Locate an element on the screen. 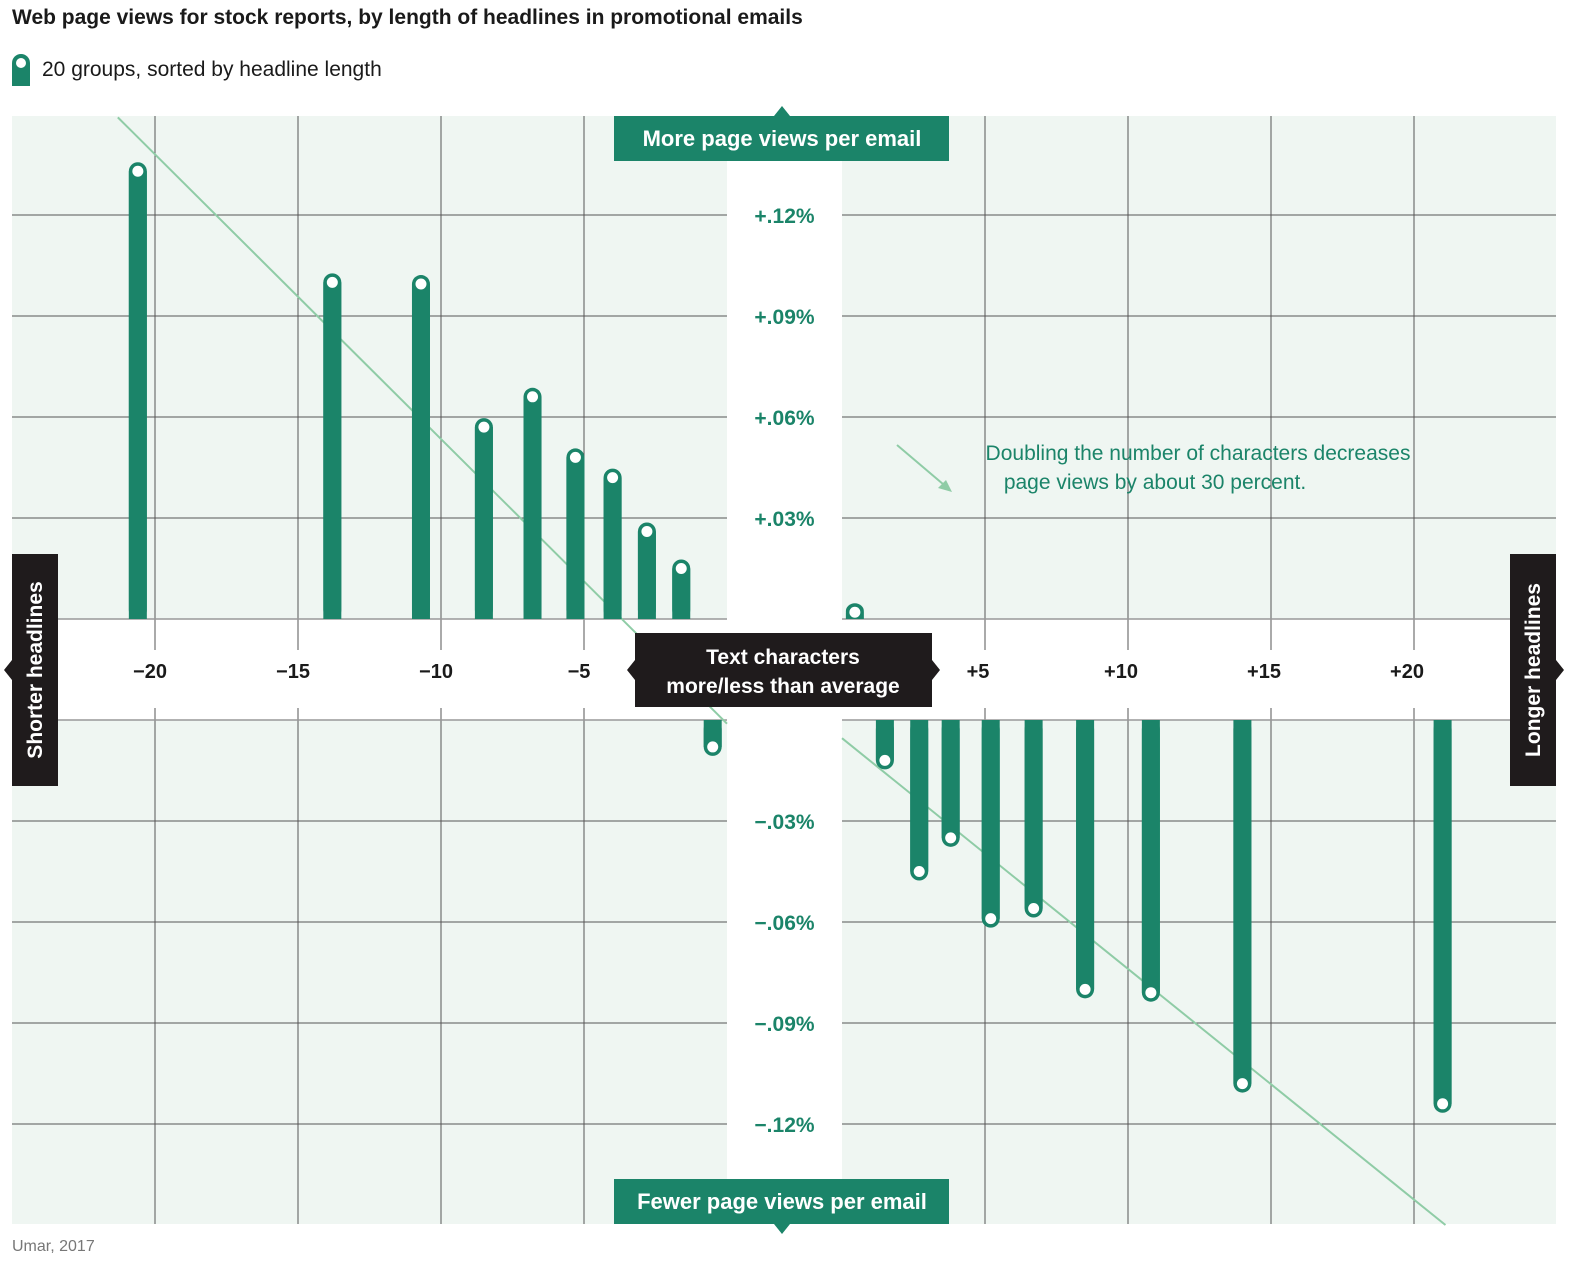  x-label-arrow-left is located at coordinates (631, 670).